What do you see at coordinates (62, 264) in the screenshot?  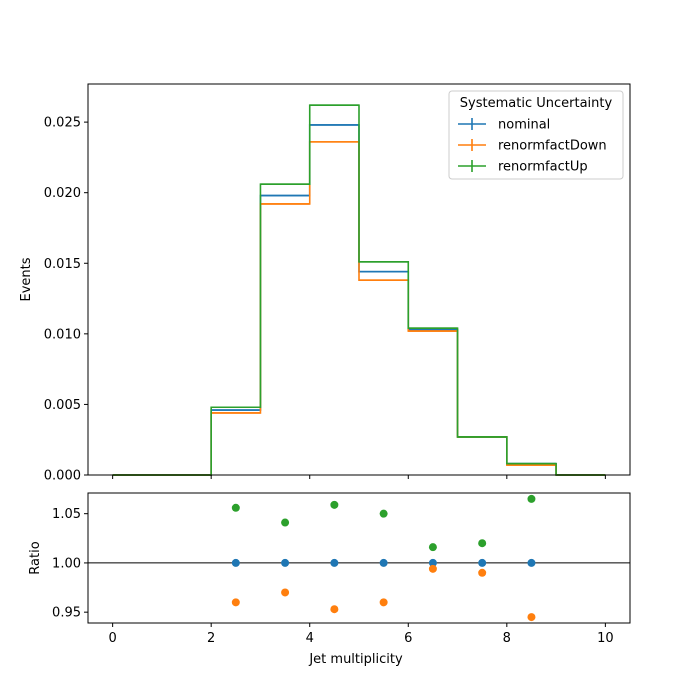 I see `top-y-tick-label: 0.015` at bounding box center [62, 264].